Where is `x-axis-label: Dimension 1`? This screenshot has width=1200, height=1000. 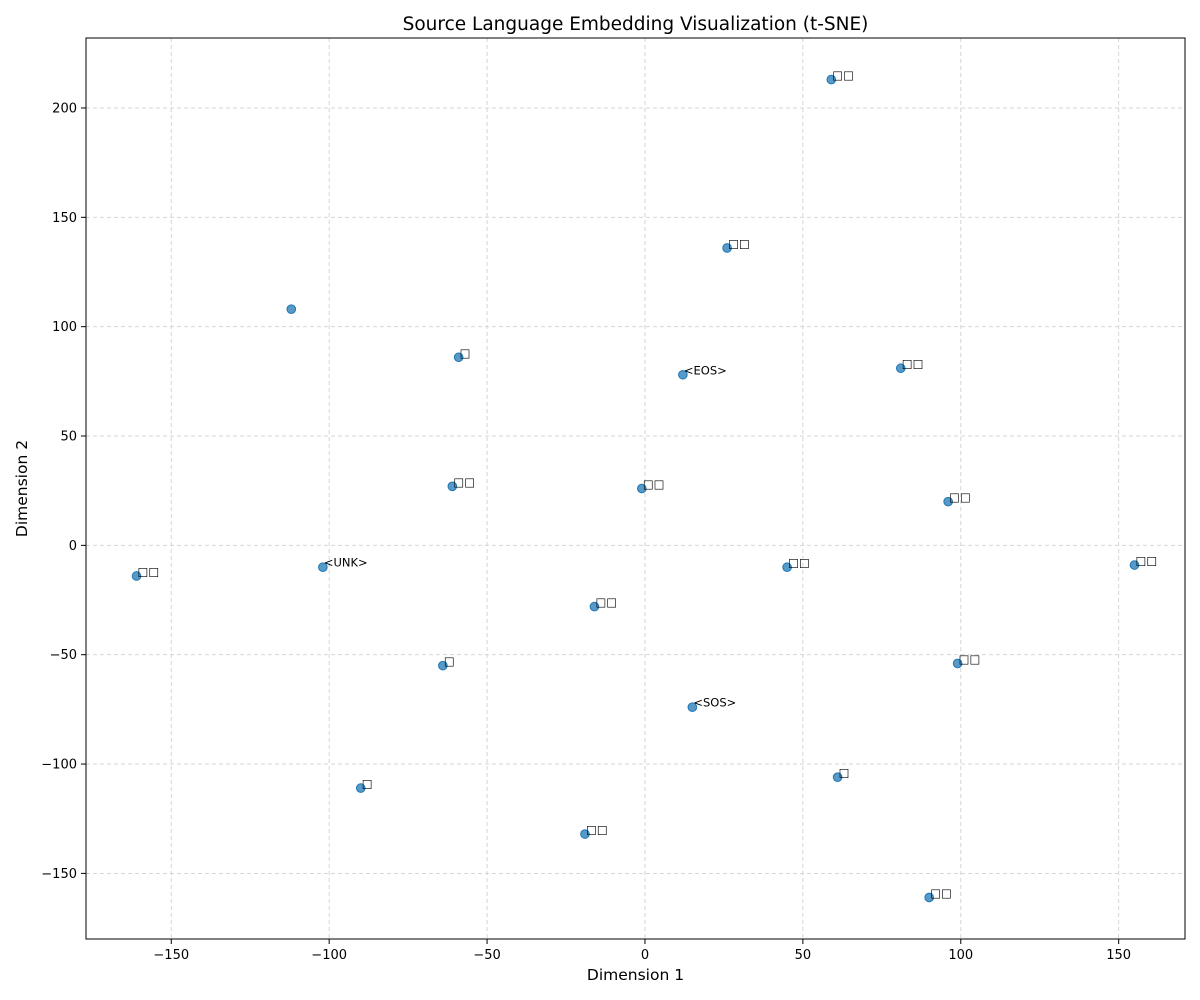
x-axis-label: Dimension 1 is located at coordinates (635, 975).